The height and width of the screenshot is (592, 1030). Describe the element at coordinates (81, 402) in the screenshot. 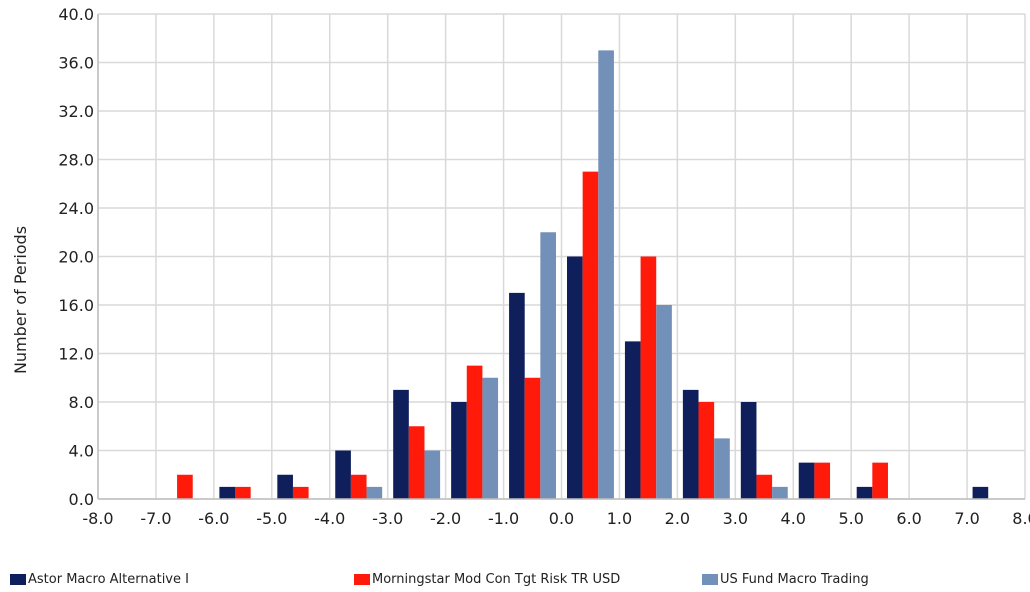

I see `y-tick-label: 8.0` at that location.